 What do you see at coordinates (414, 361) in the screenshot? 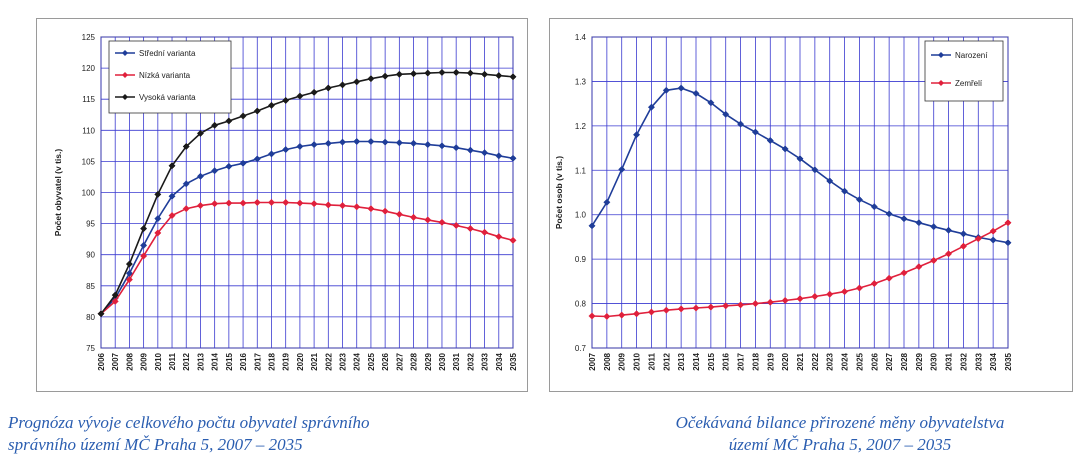
I see `chart-left-xtick-label: 2028` at bounding box center [414, 361].